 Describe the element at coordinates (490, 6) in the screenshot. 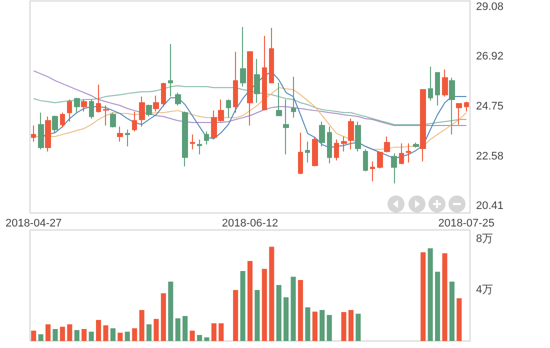

I see `y-tick-label: 29.08` at that location.